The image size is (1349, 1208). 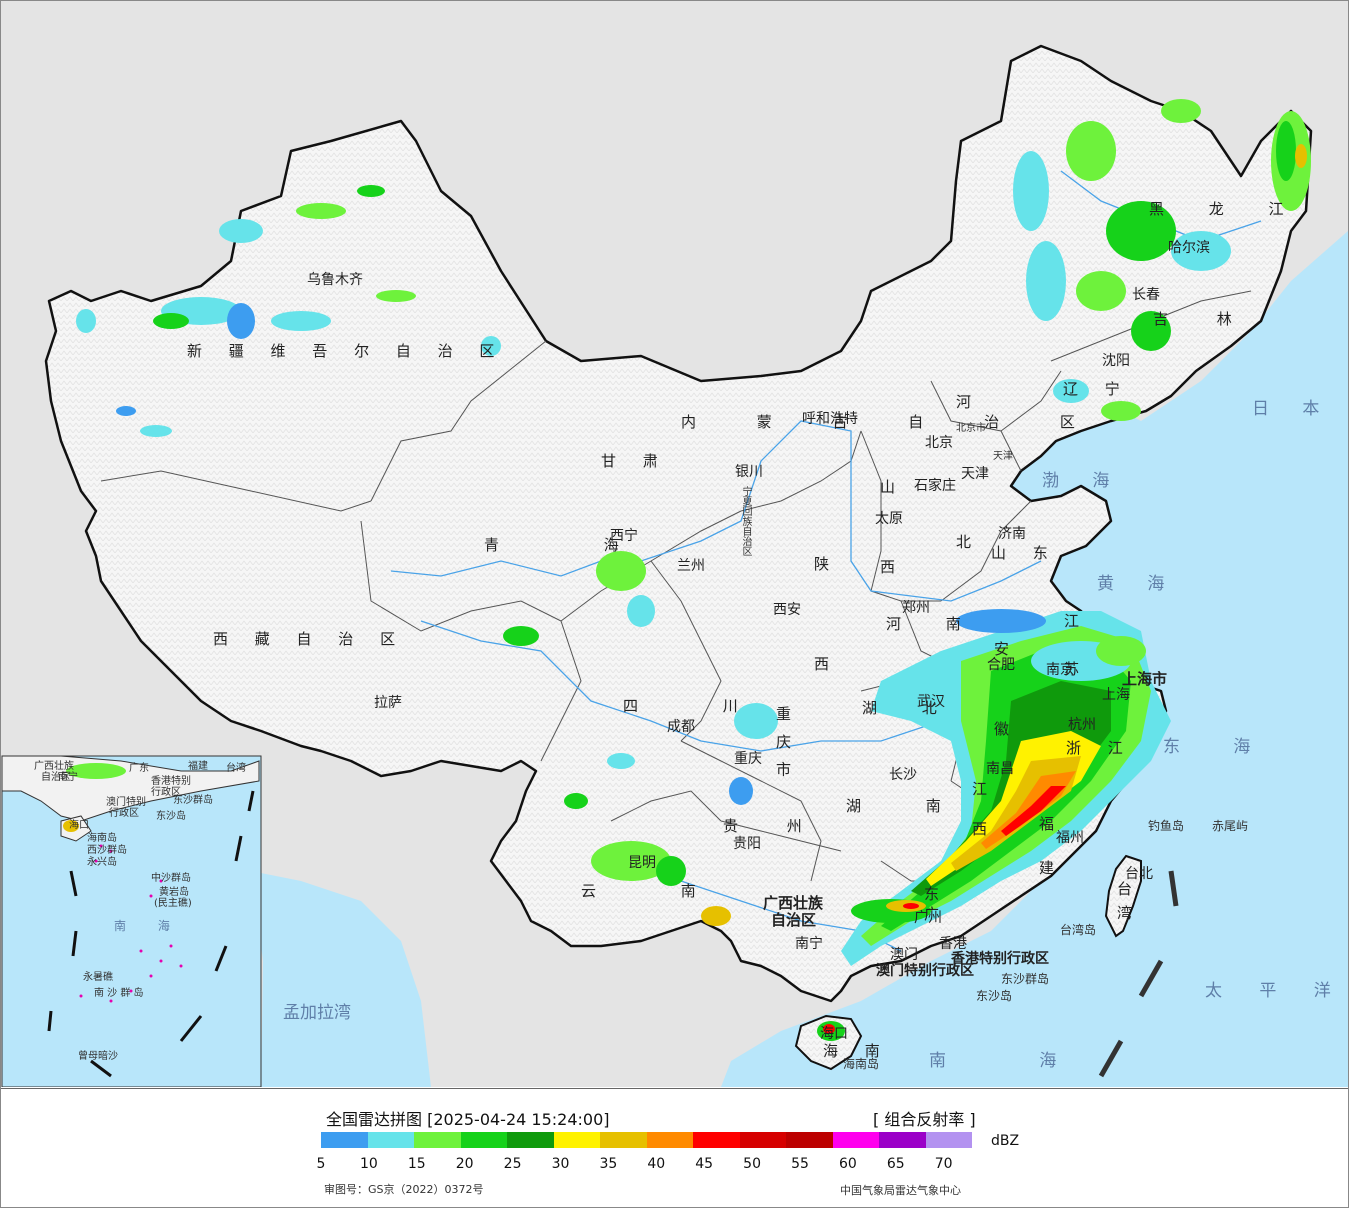 What do you see at coordinates (747, 844) in the screenshot?
I see `city-guiyang: 贵阳` at bounding box center [747, 844].